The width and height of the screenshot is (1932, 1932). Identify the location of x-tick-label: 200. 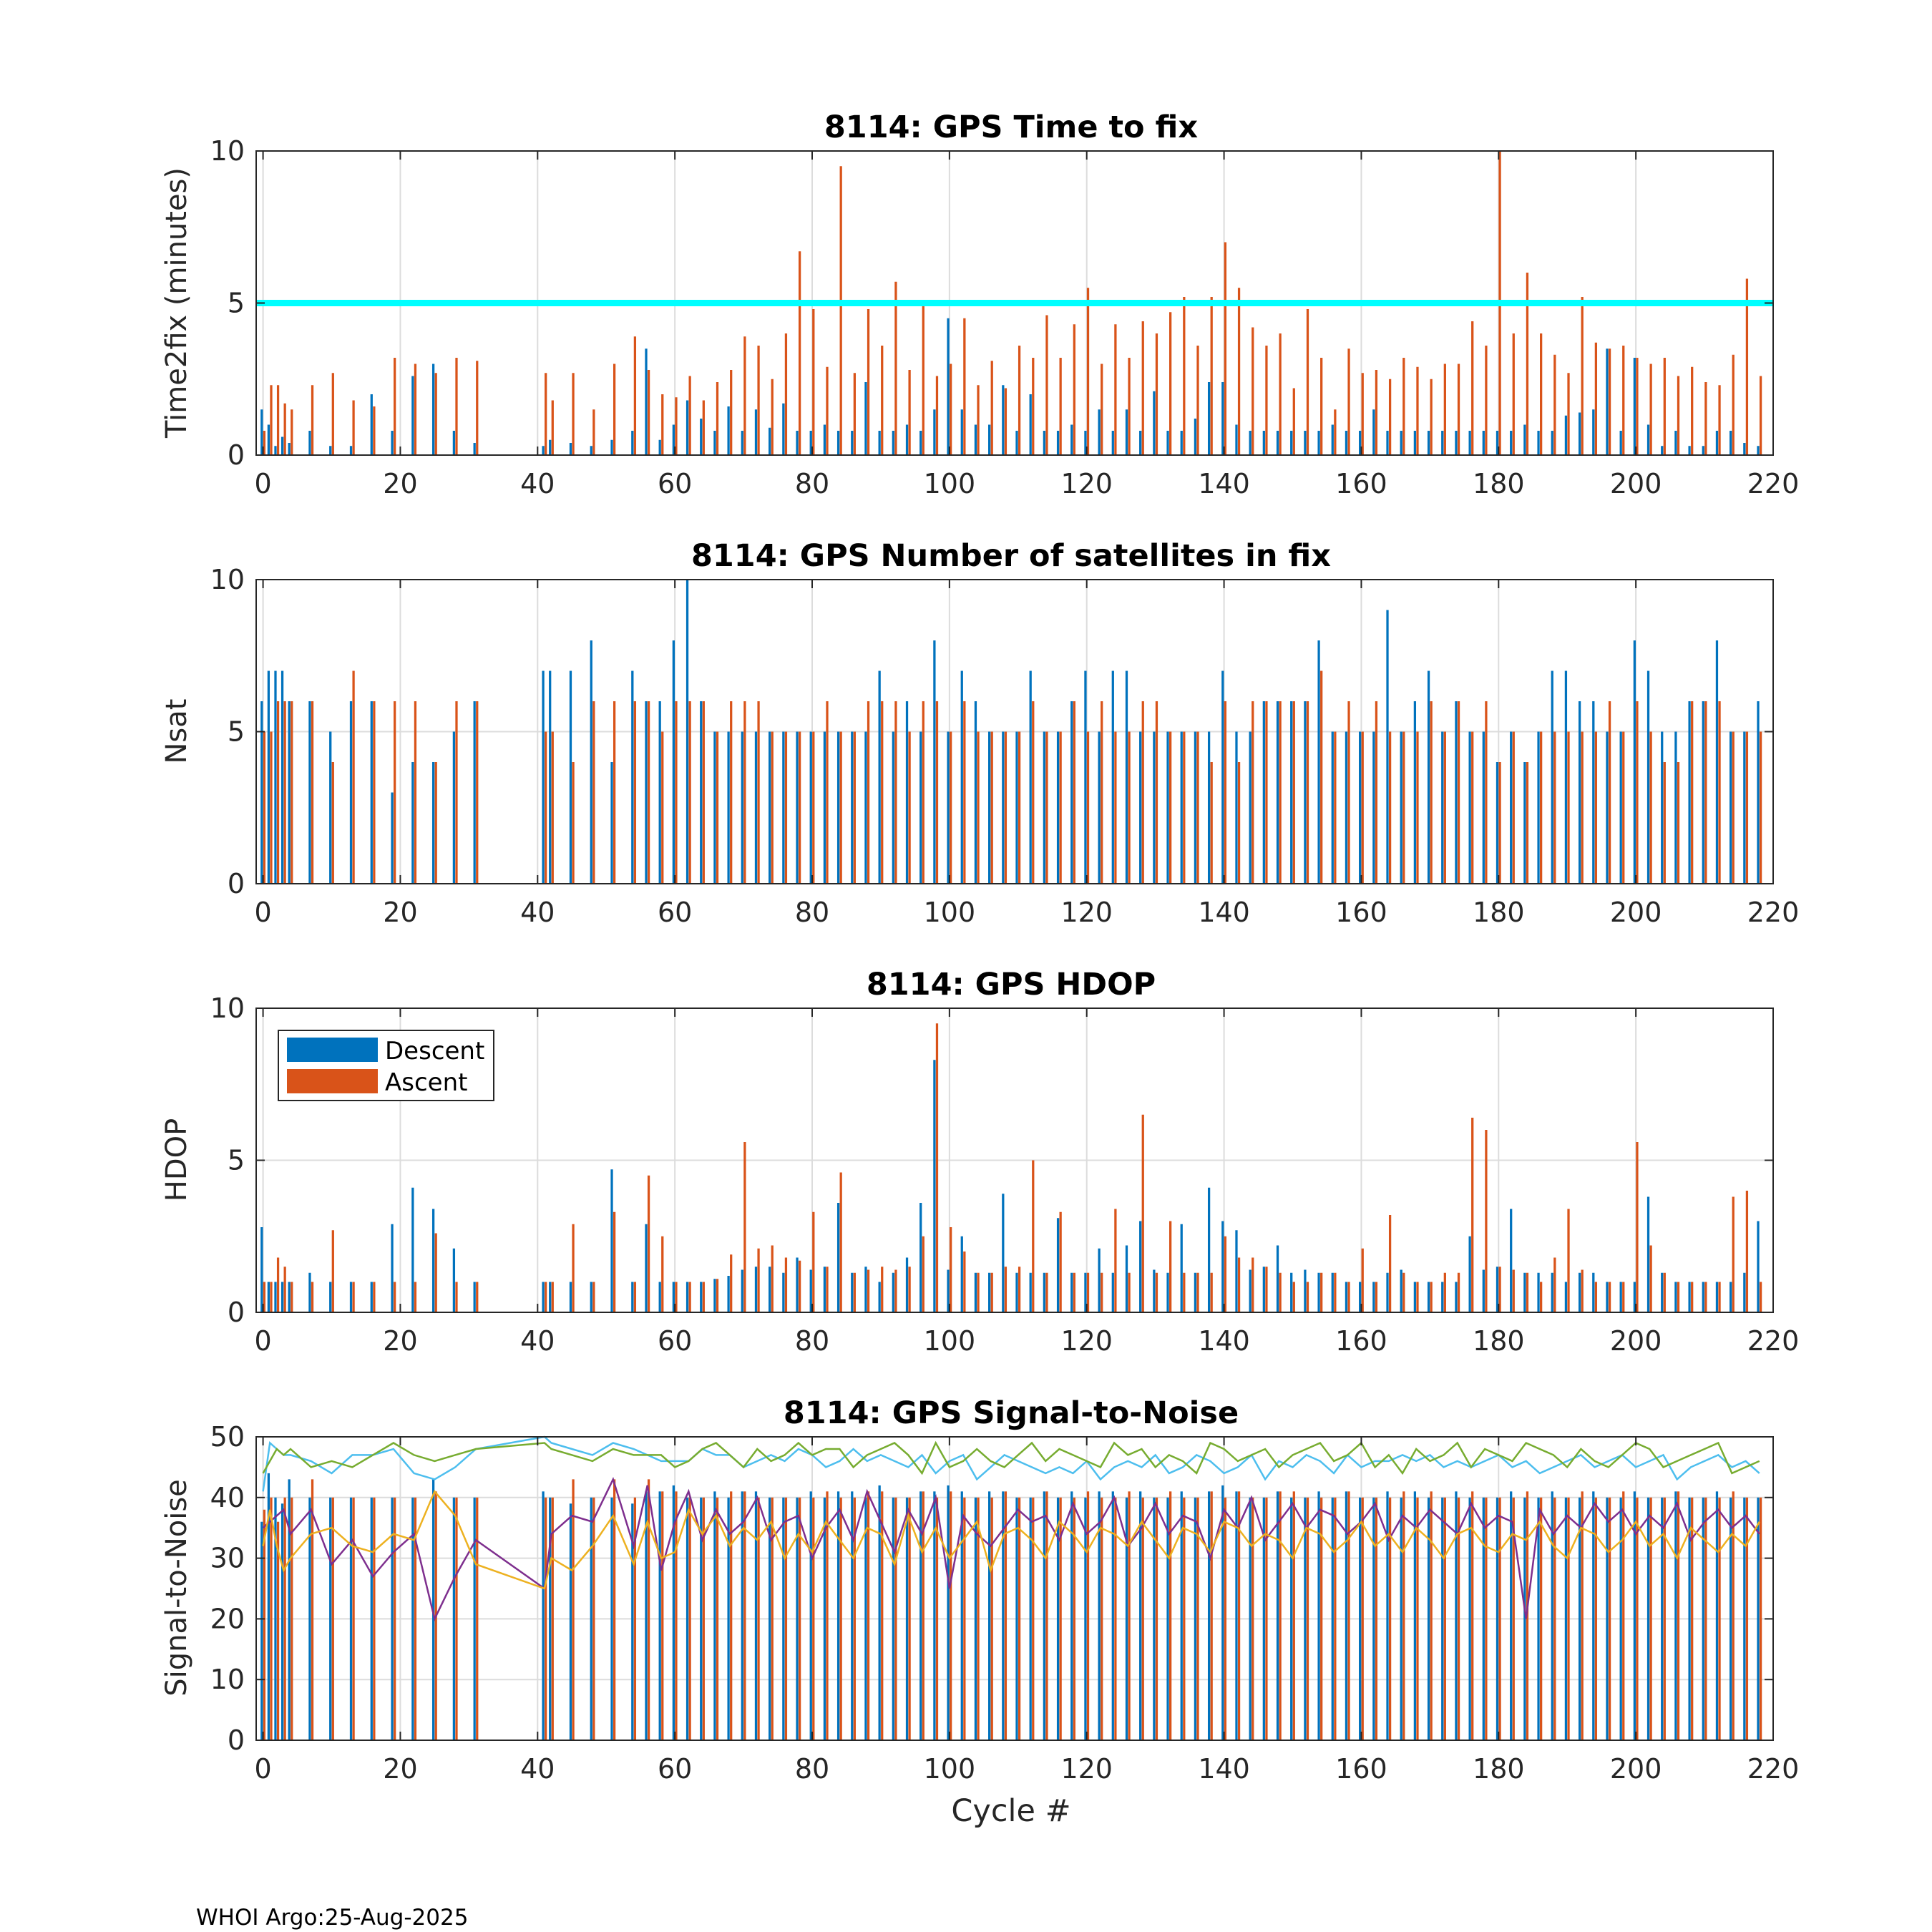
(1636, 1341).